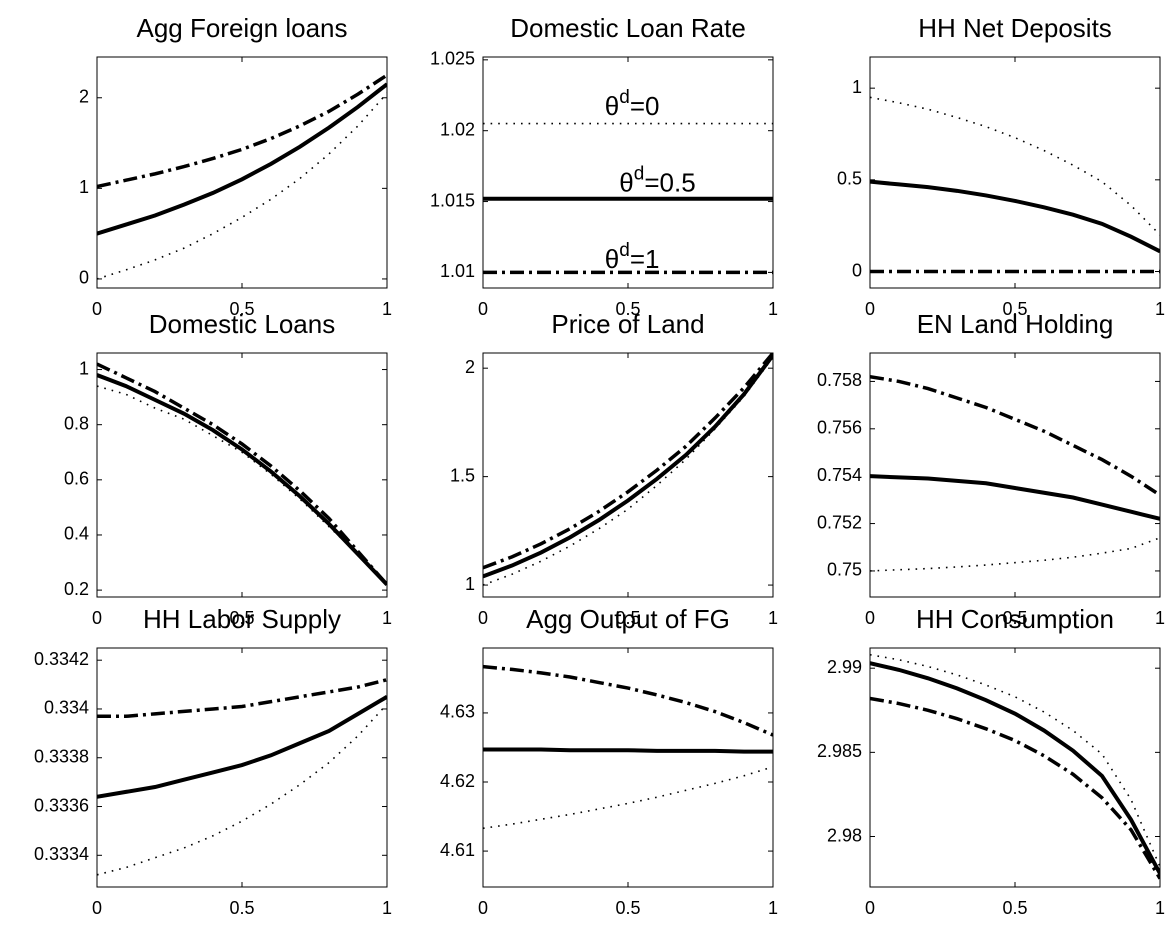  Describe the element at coordinates (645, 259) in the screenshot. I see `annotation-rest: =1` at that location.